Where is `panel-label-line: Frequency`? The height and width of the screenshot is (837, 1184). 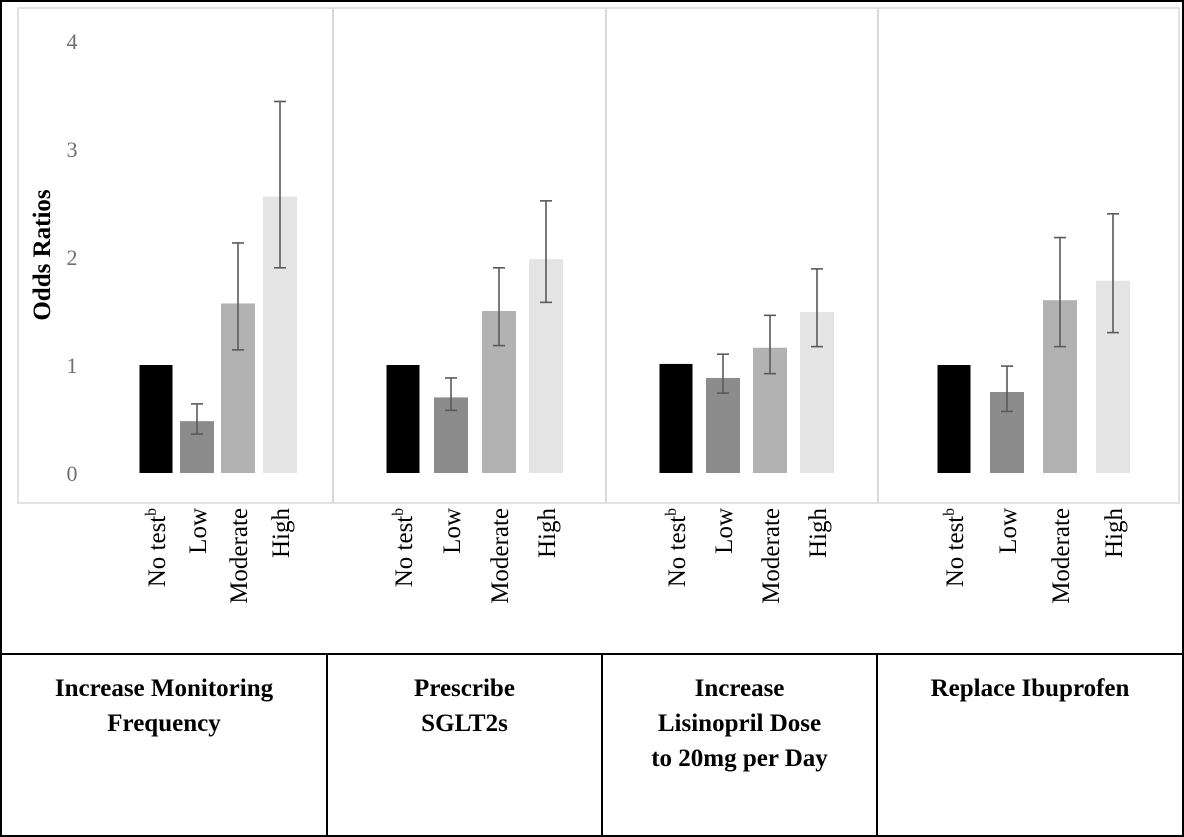
panel-label-line: Frequency is located at coordinates (164, 723).